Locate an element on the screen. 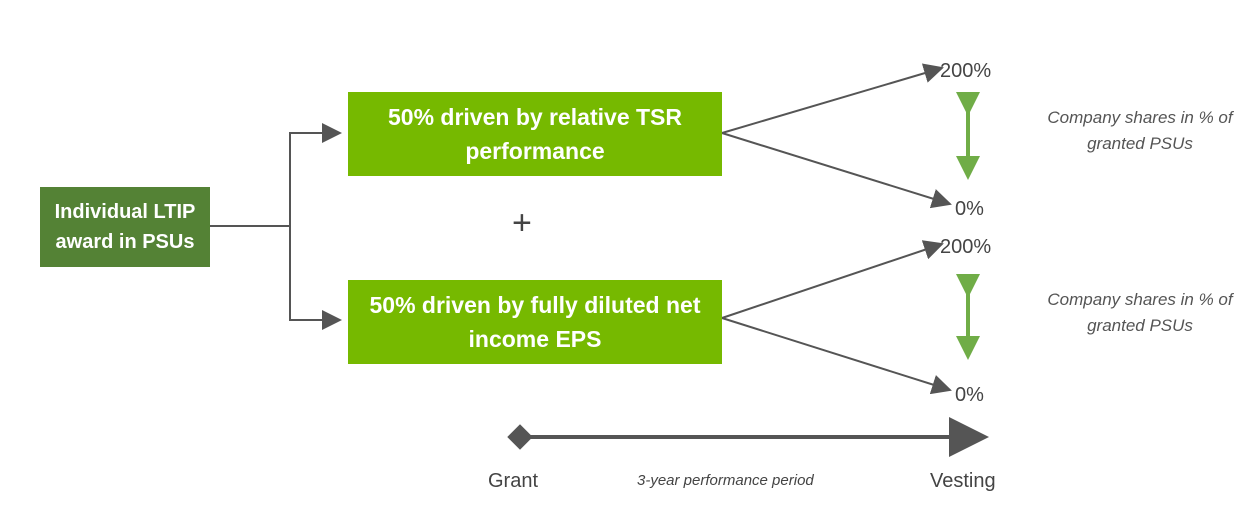 The height and width of the screenshot is (526, 1254). timeline-end: Vesting is located at coordinates (963, 481).